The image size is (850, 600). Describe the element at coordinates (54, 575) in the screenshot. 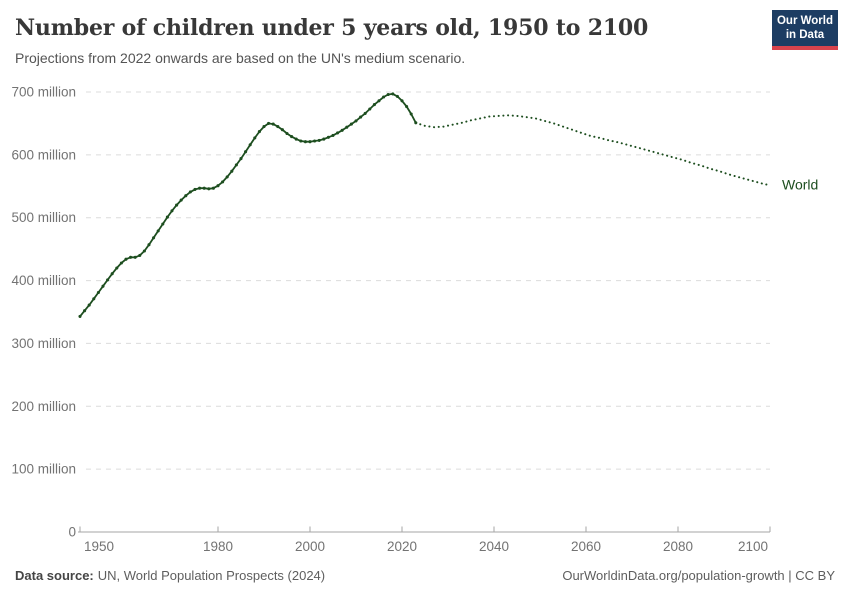

I see `footer-source-label: Data source:` at that location.